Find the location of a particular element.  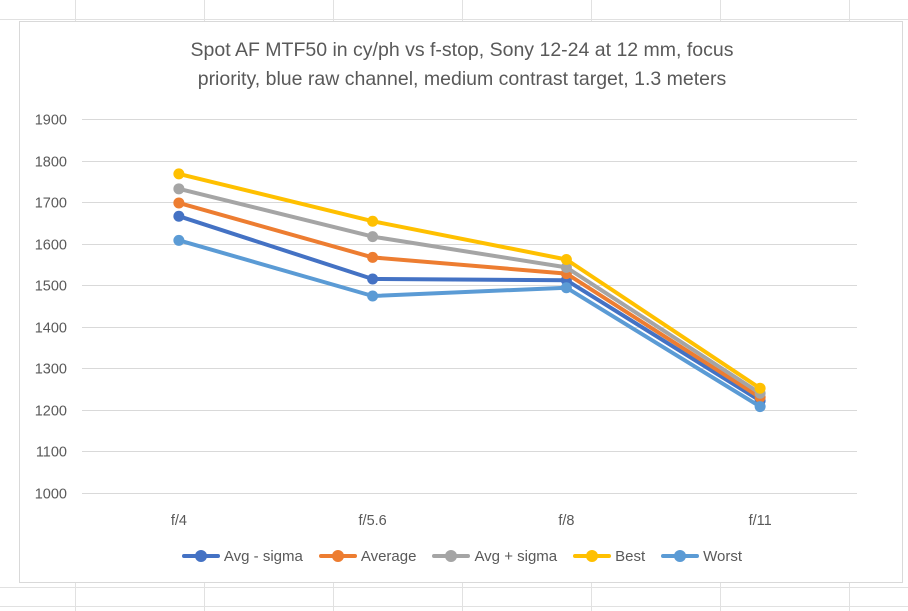

chart-legend: Avg - sigma Average Avg + sigma Best Worst is located at coordinates (462, 556).